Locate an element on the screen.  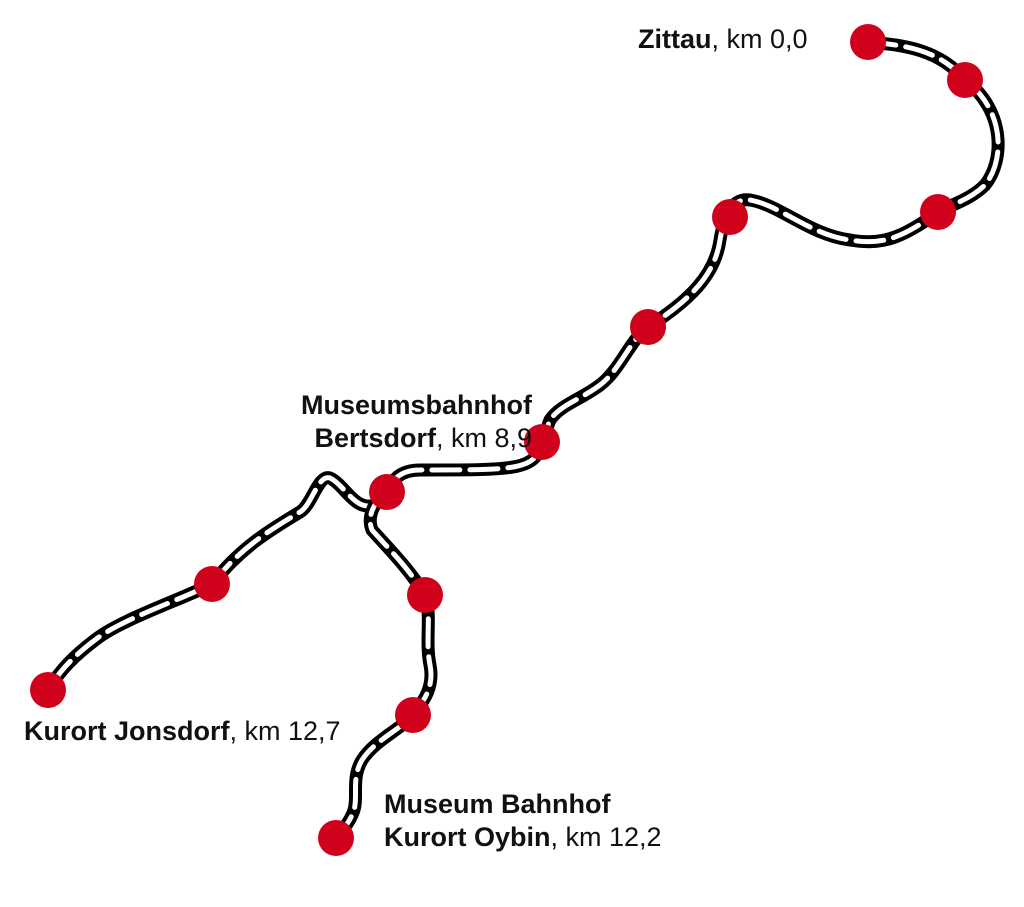
station-label-bertsdorf: Museumsbahnhof Bertsdorf, km 8,9 is located at coordinates (386, 422).